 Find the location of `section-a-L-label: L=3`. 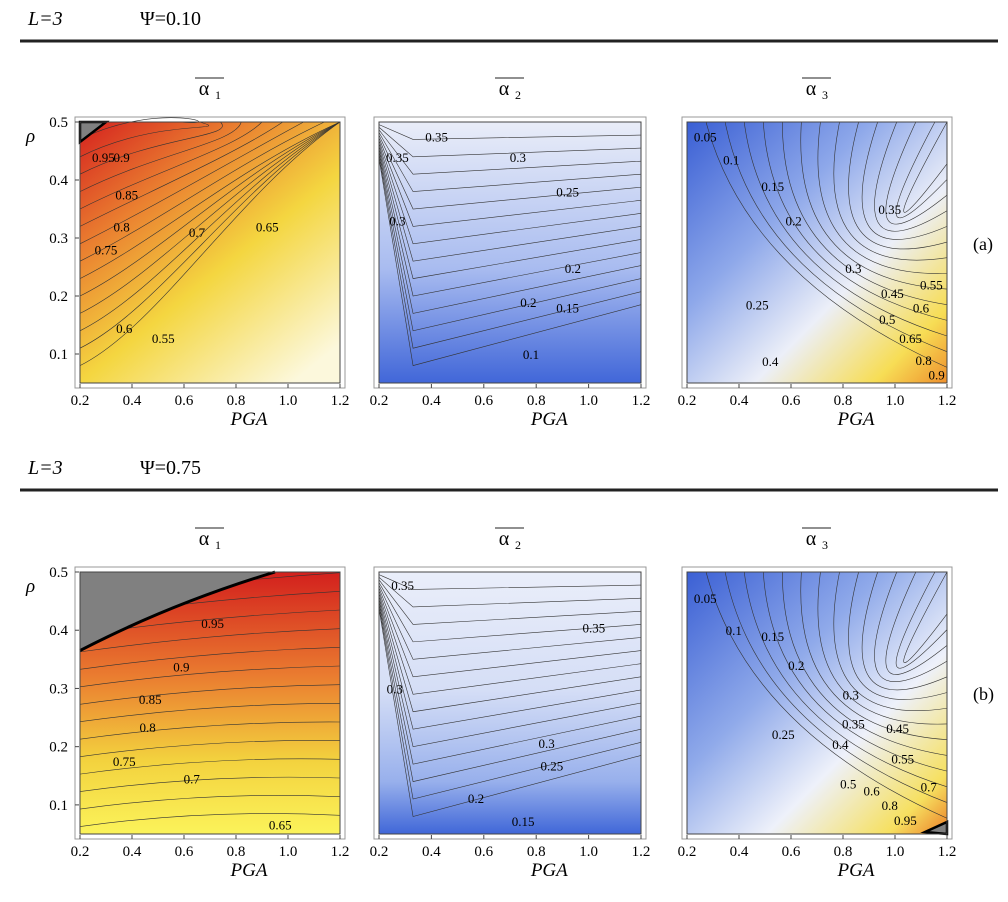

section-a-L-label: L=3 is located at coordinates (45, 19).